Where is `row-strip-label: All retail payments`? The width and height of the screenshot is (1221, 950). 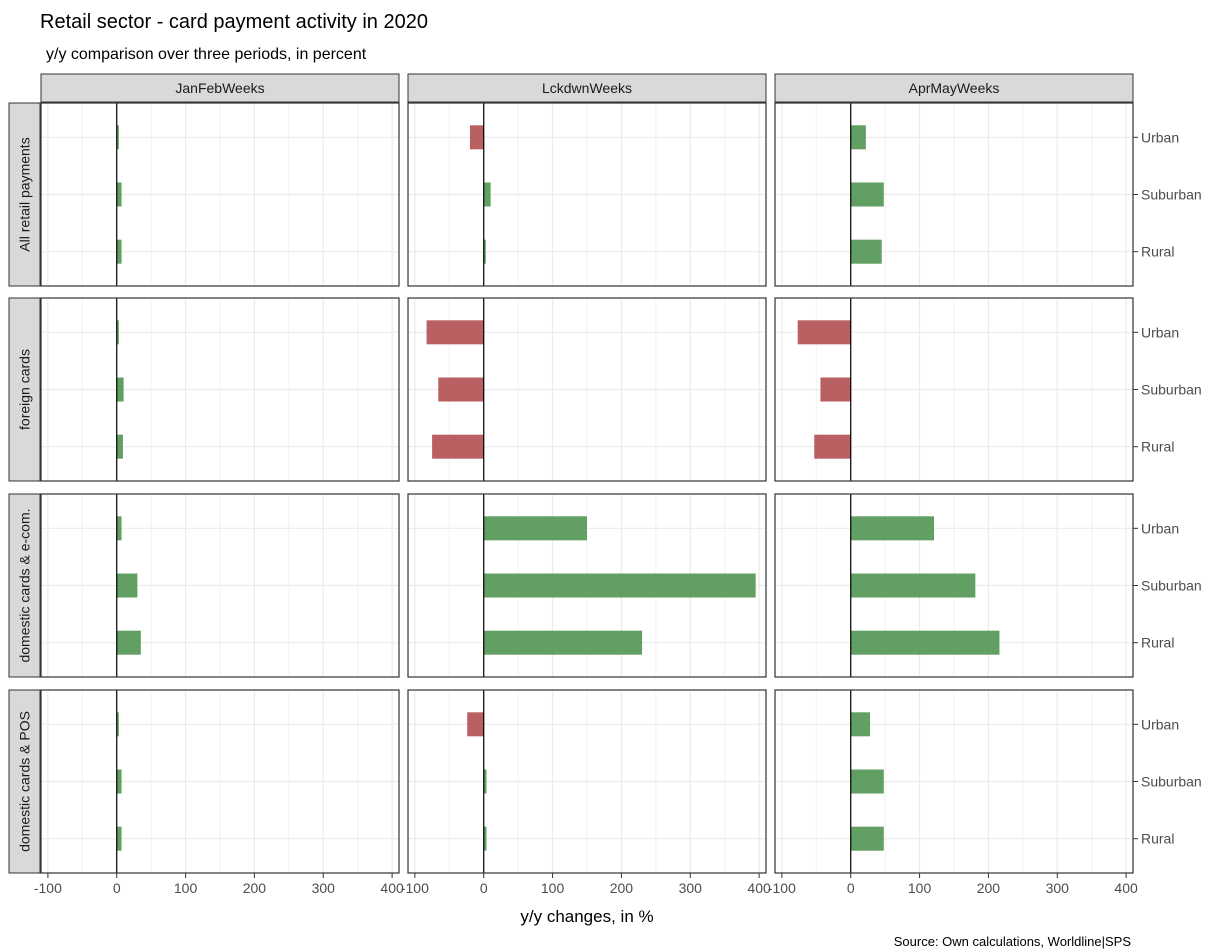 row-strip-label: All retail payments is located at coordinates (25, 194).